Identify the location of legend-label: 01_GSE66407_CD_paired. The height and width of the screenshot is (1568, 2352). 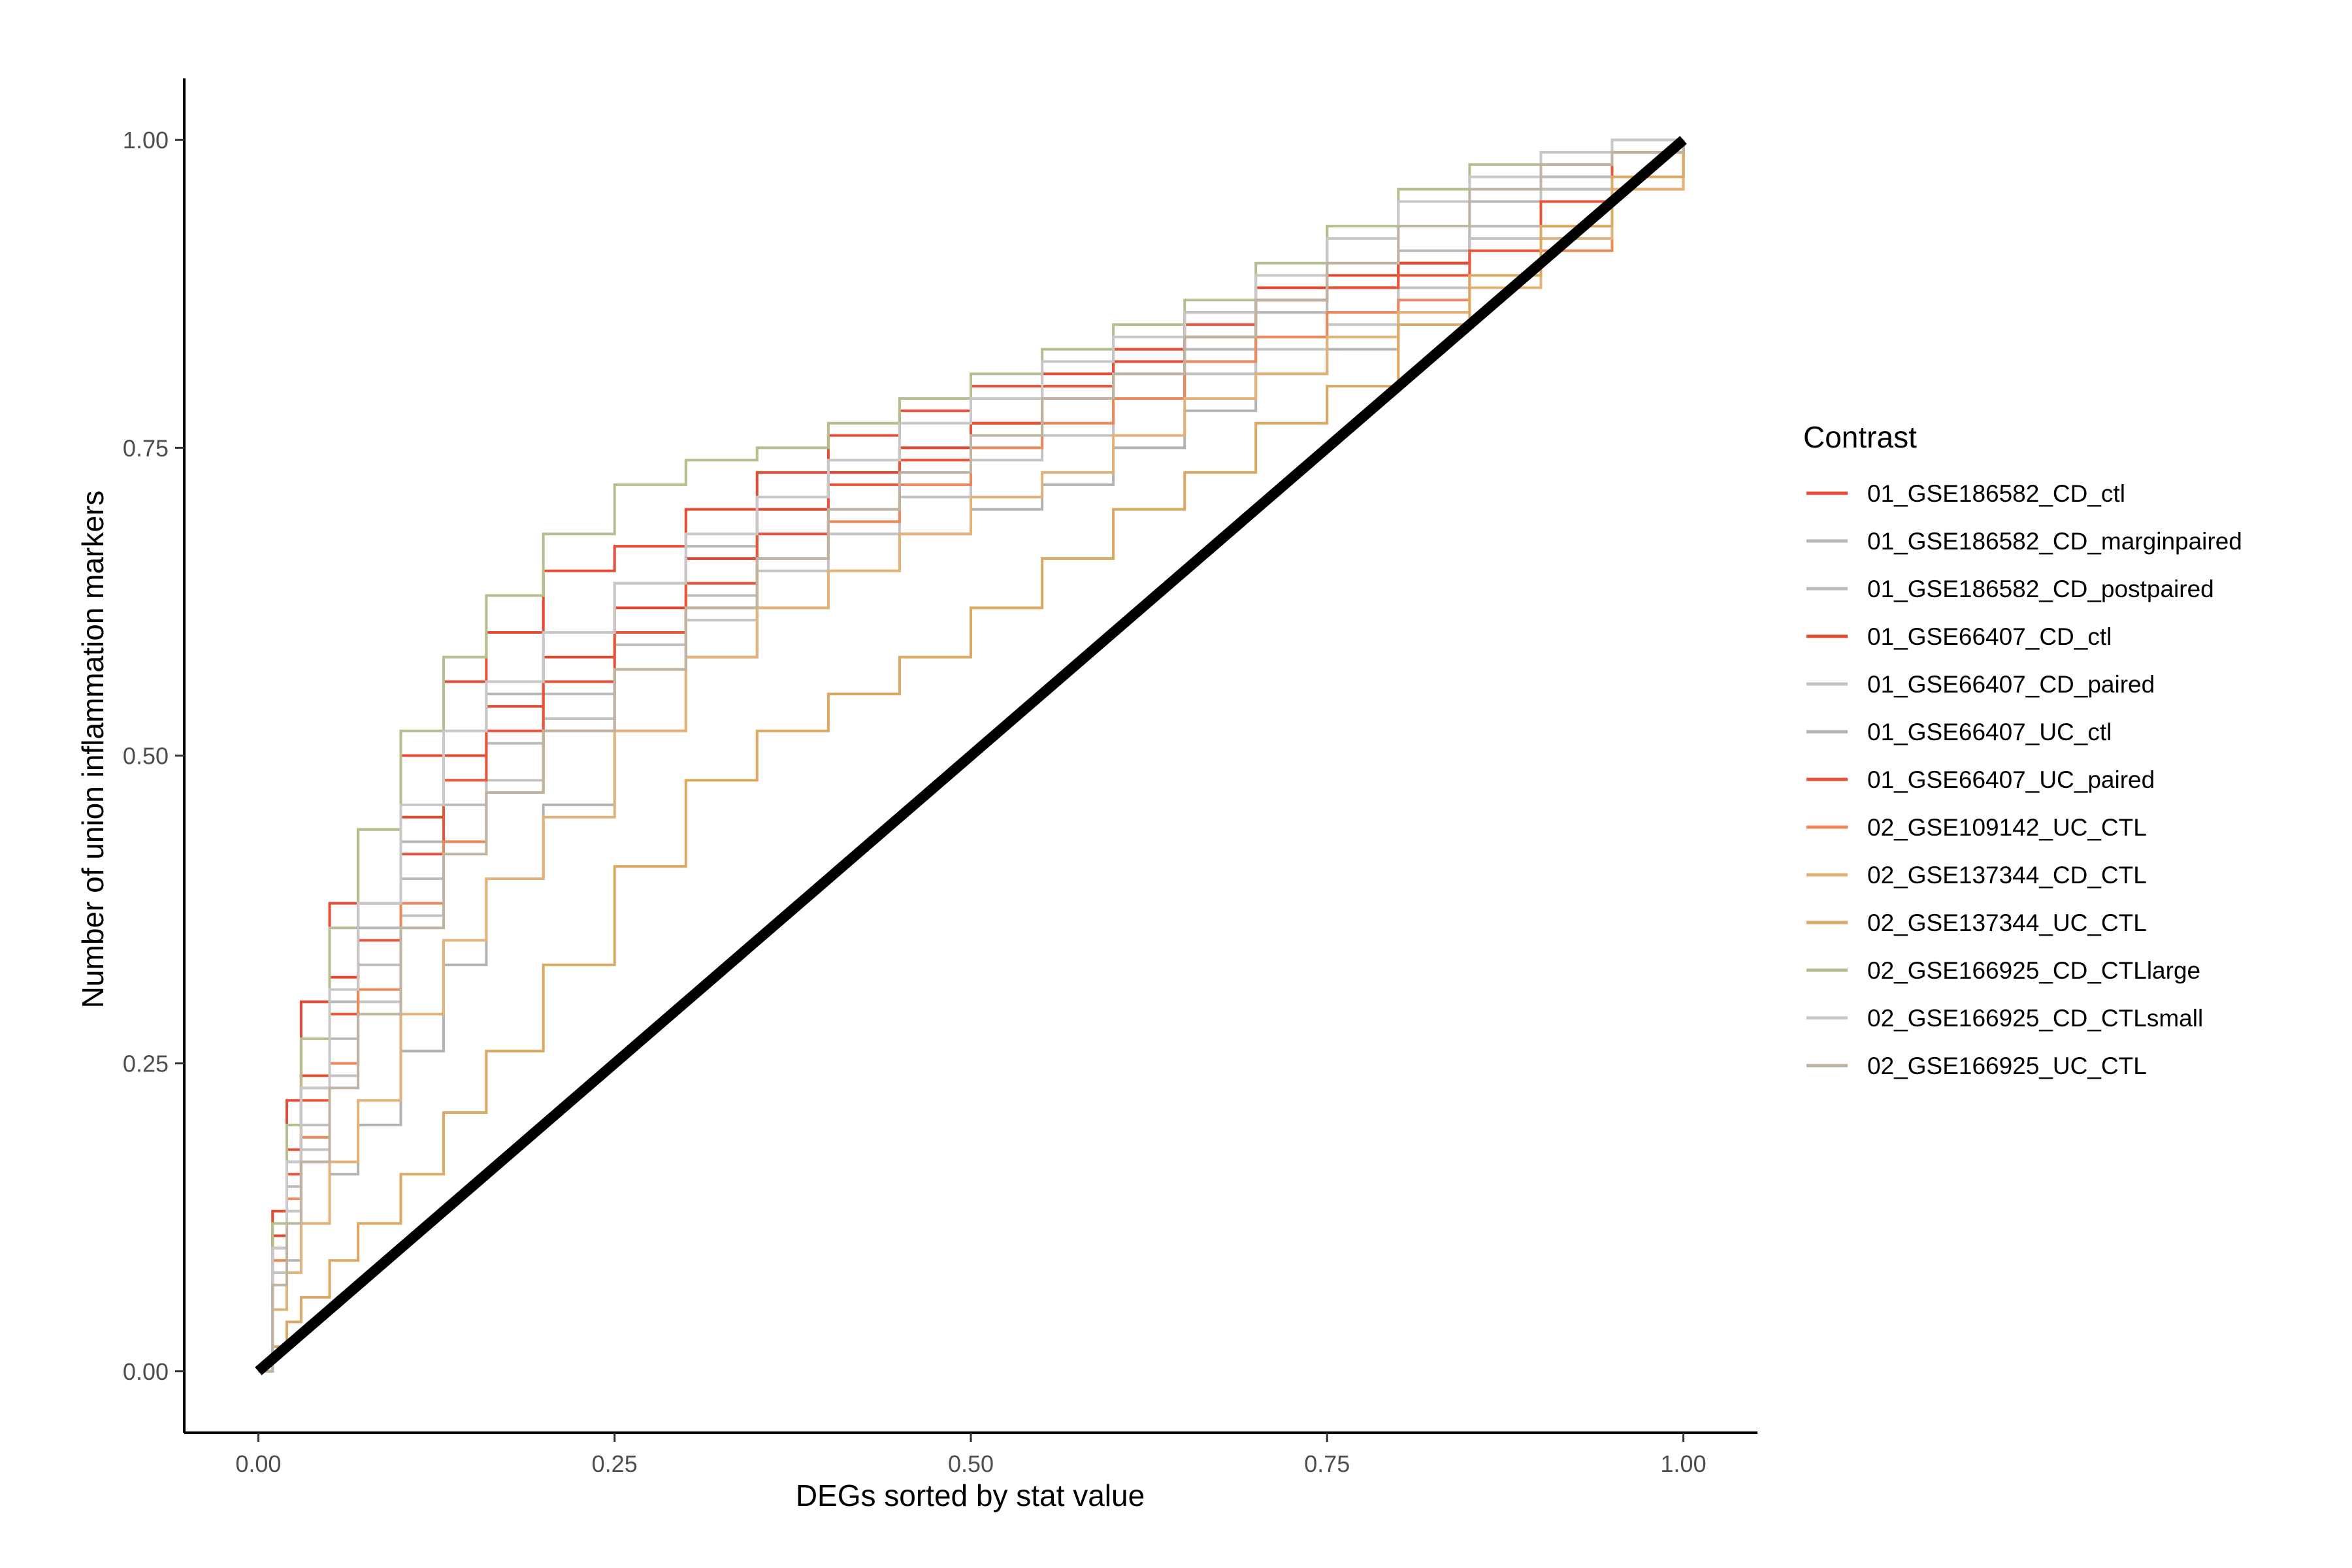
(2011, 684).